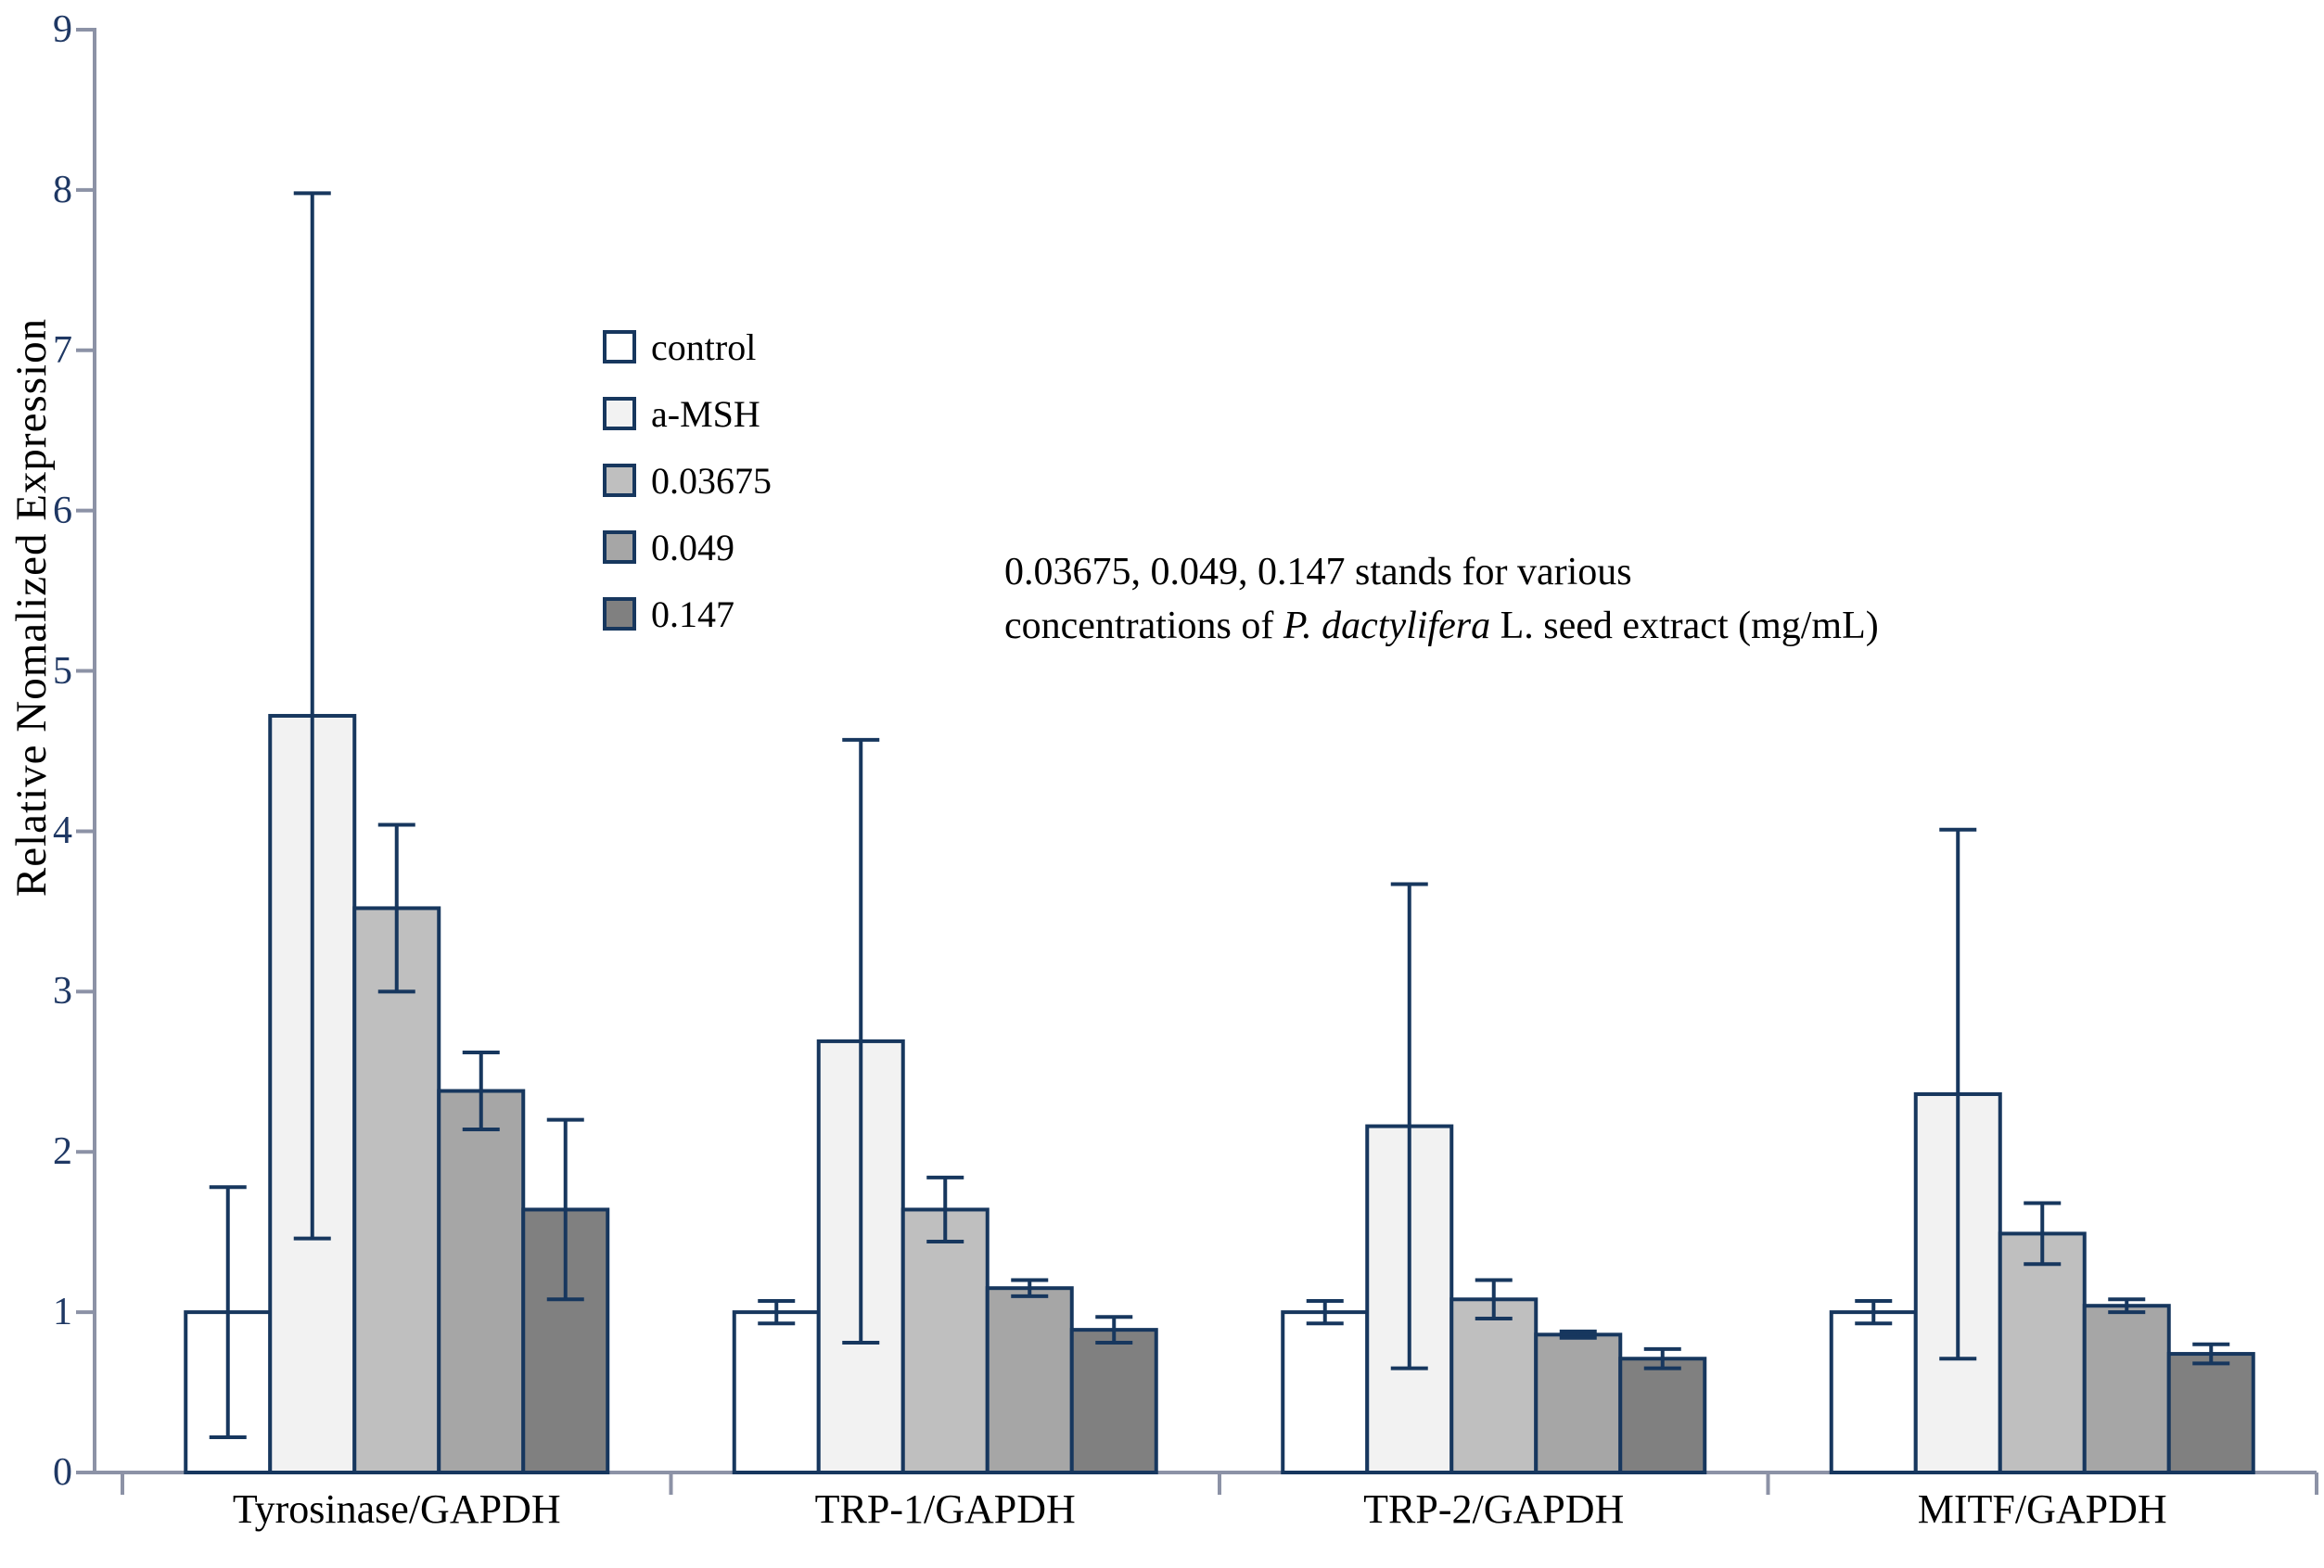 This screenshot has width=2324, height=1568. Describe the element at coordinates (1144, 626) in the screenshot. I see `annotation-line2-pre: concentrations of` at that location.